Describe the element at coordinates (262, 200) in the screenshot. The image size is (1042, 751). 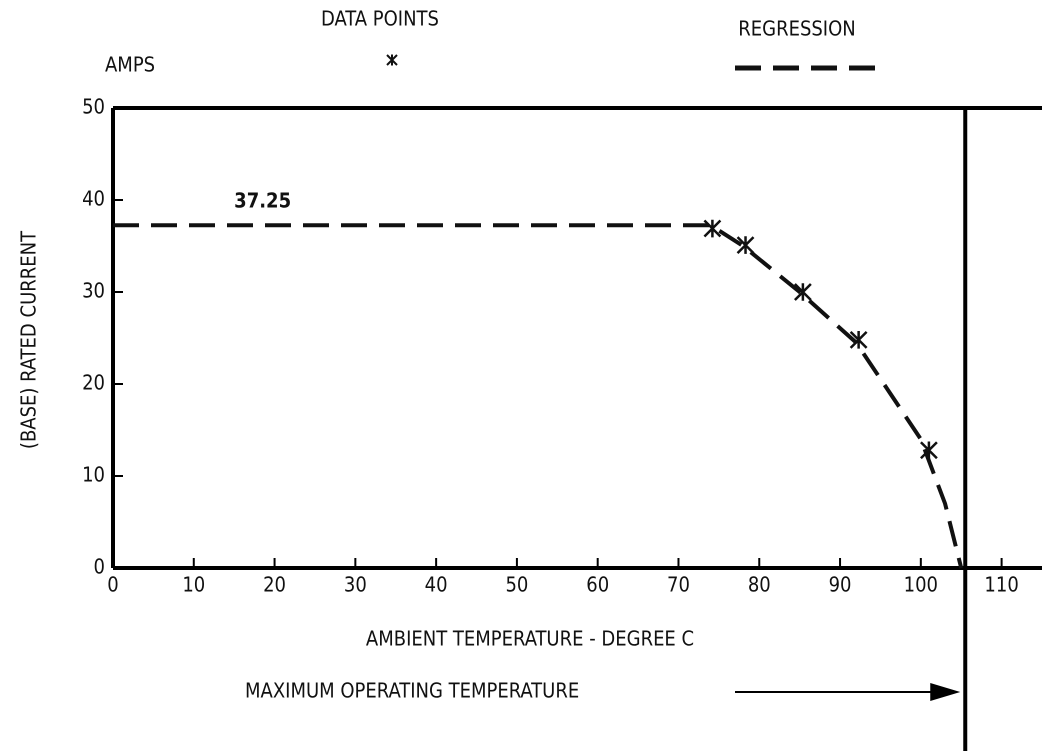
I see `annotation: 37.25` at that location.